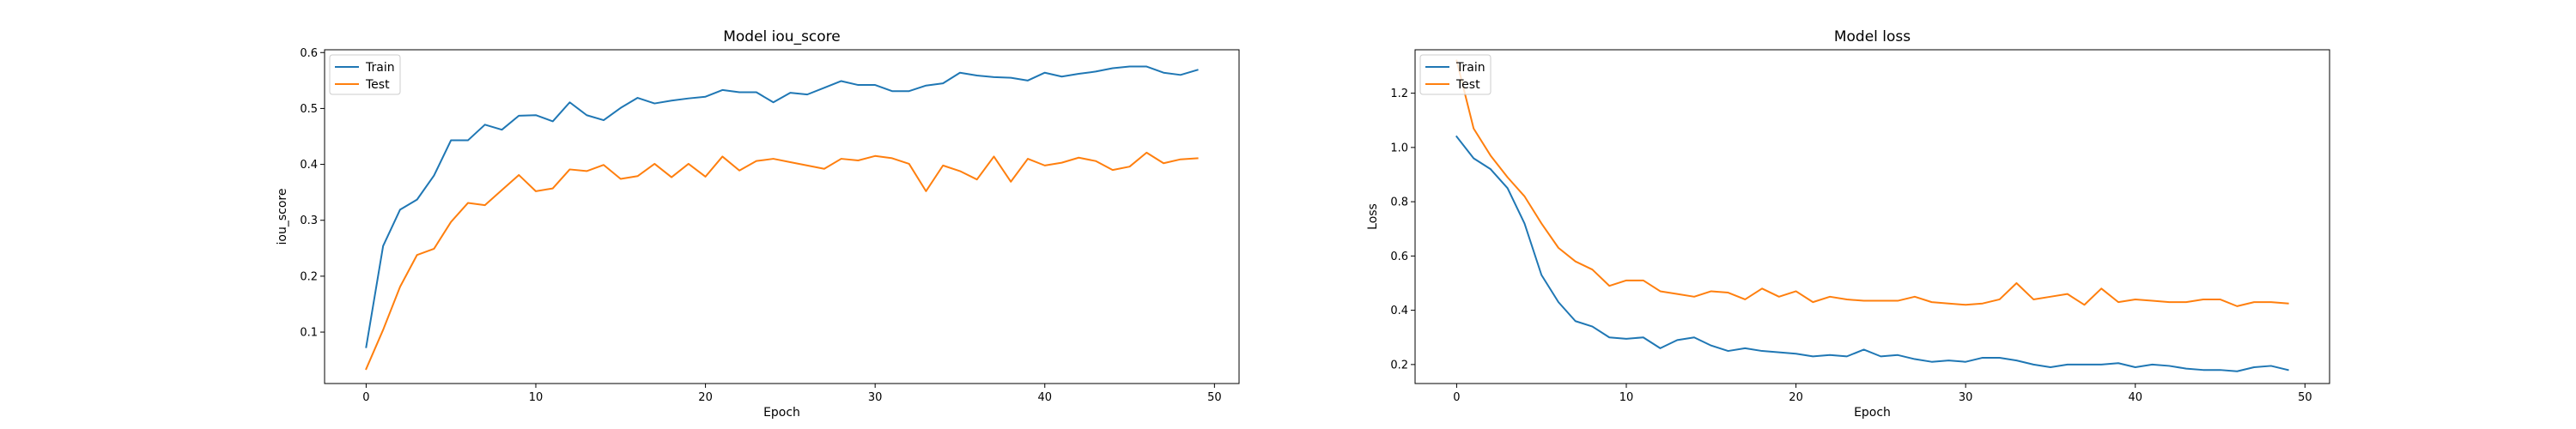 The image size is (2576, 429). I want to click on y-tick-label: 0.1, so click(309, 334).